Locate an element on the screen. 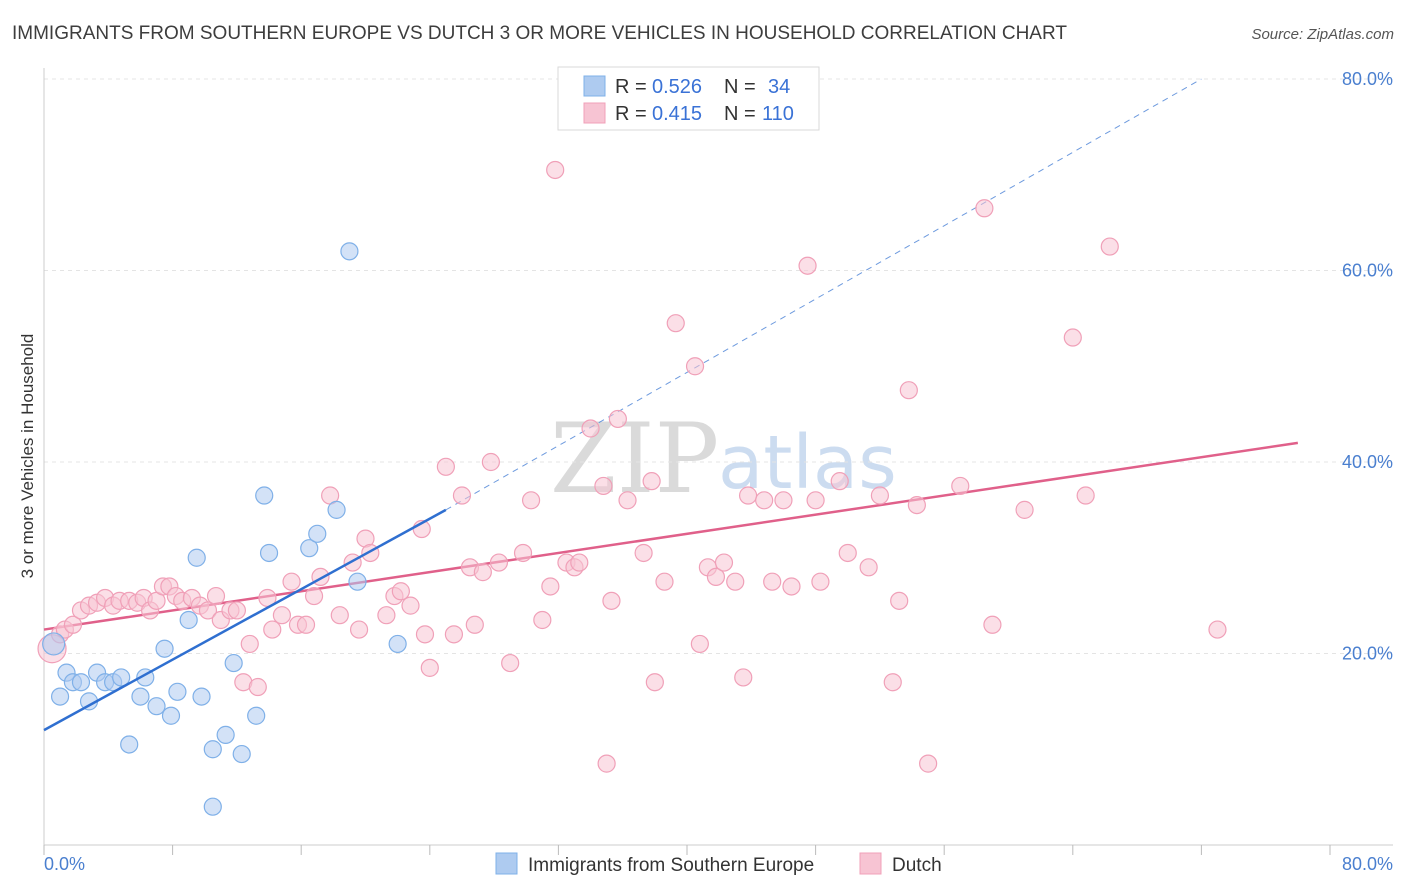  bottom-legend-label-immigrants: Immigrants from Southern Europe is located at coordinates (671, 865).